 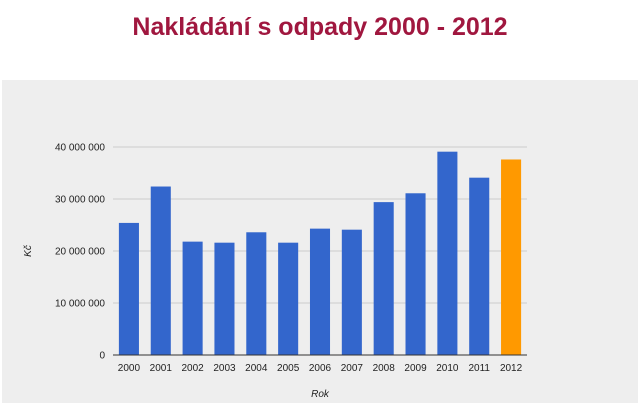 What do you see at coordinates (511, 257) in the screenshot?
I see `bar-2012` at bounding box center [511, 257].